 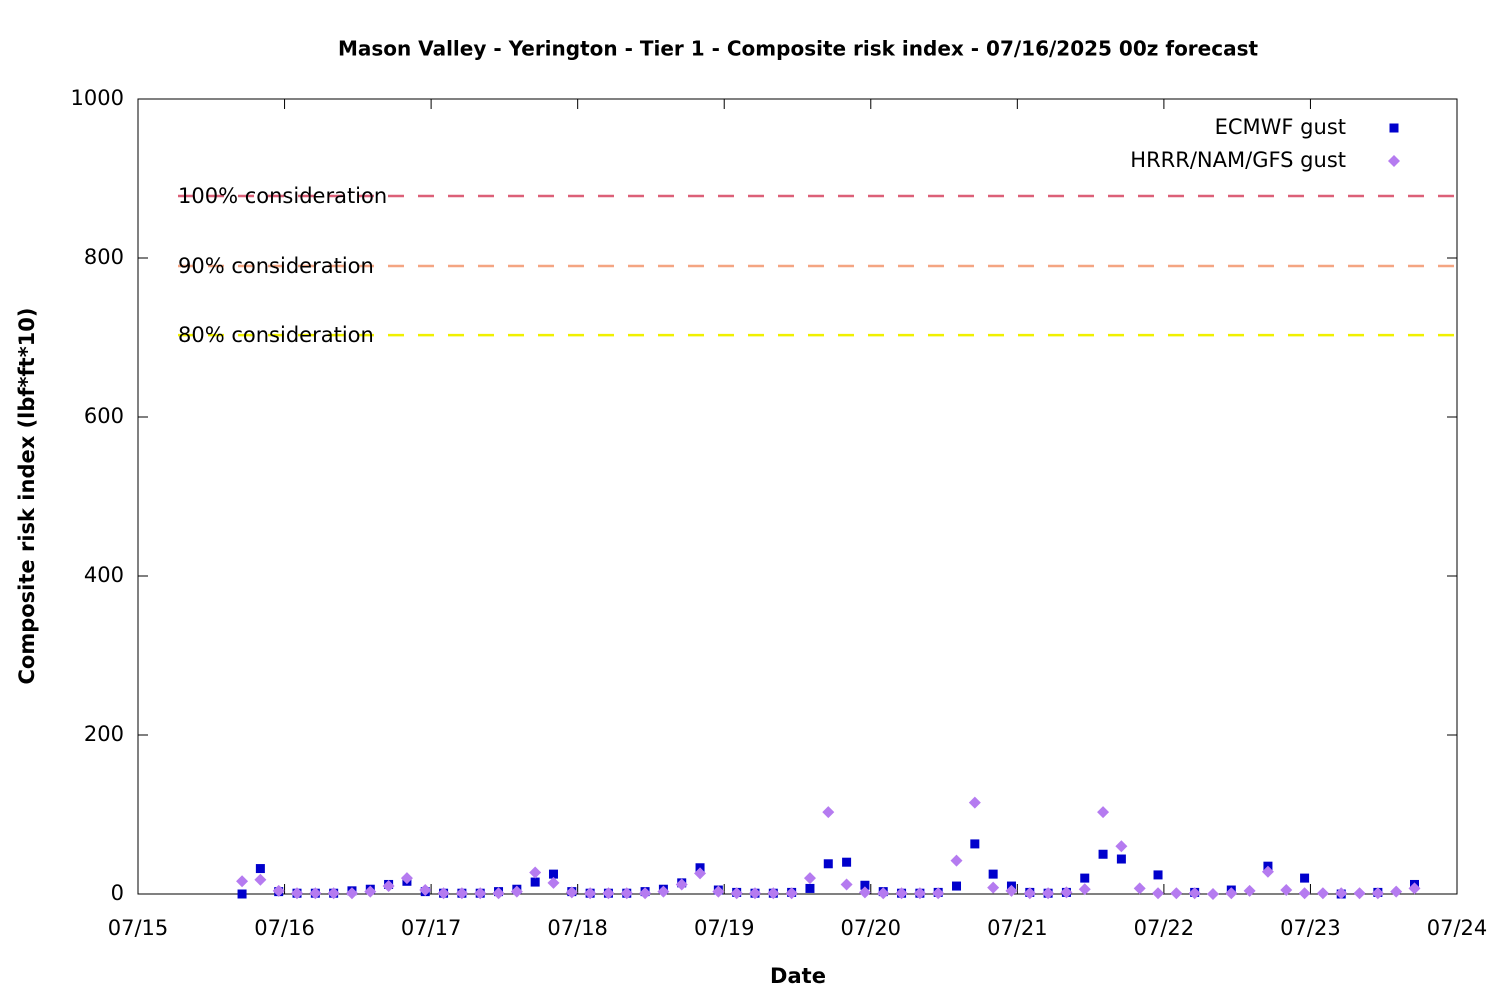 I want to click on y-tick-label: 800, so click(x=104, y=257).